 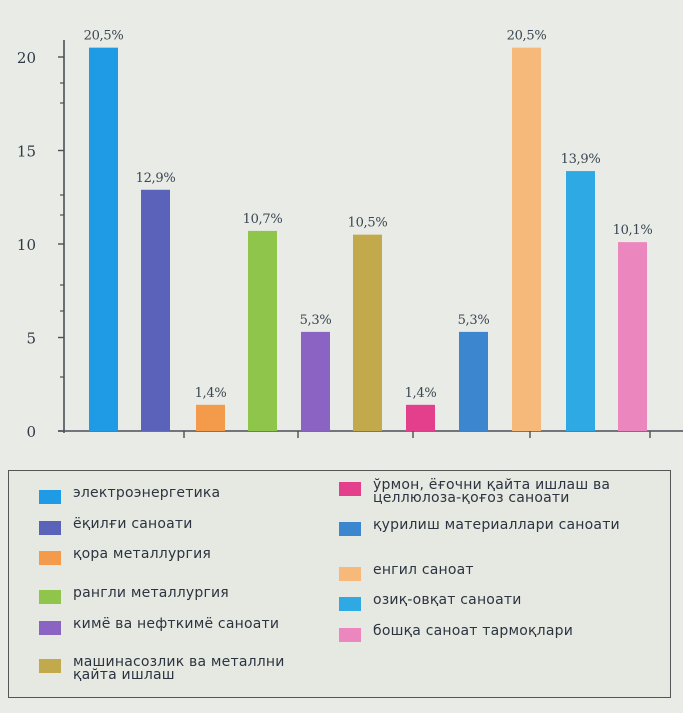 I want to click on bar-value-label: 10,1%, so click(x=633, y=230).